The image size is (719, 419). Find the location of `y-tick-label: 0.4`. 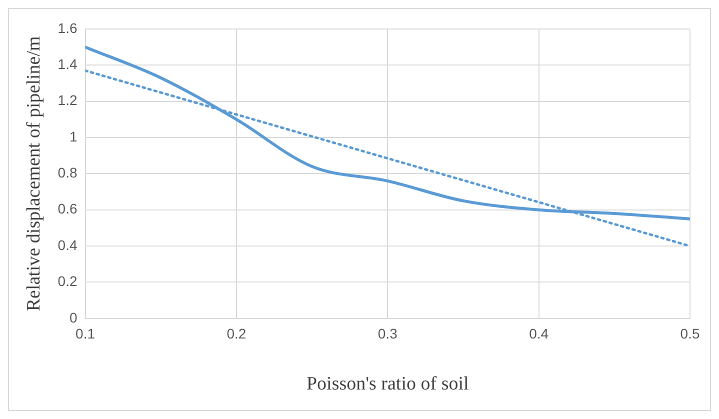

y-tick-label: 0.4 is located at coordinates (68, 244).